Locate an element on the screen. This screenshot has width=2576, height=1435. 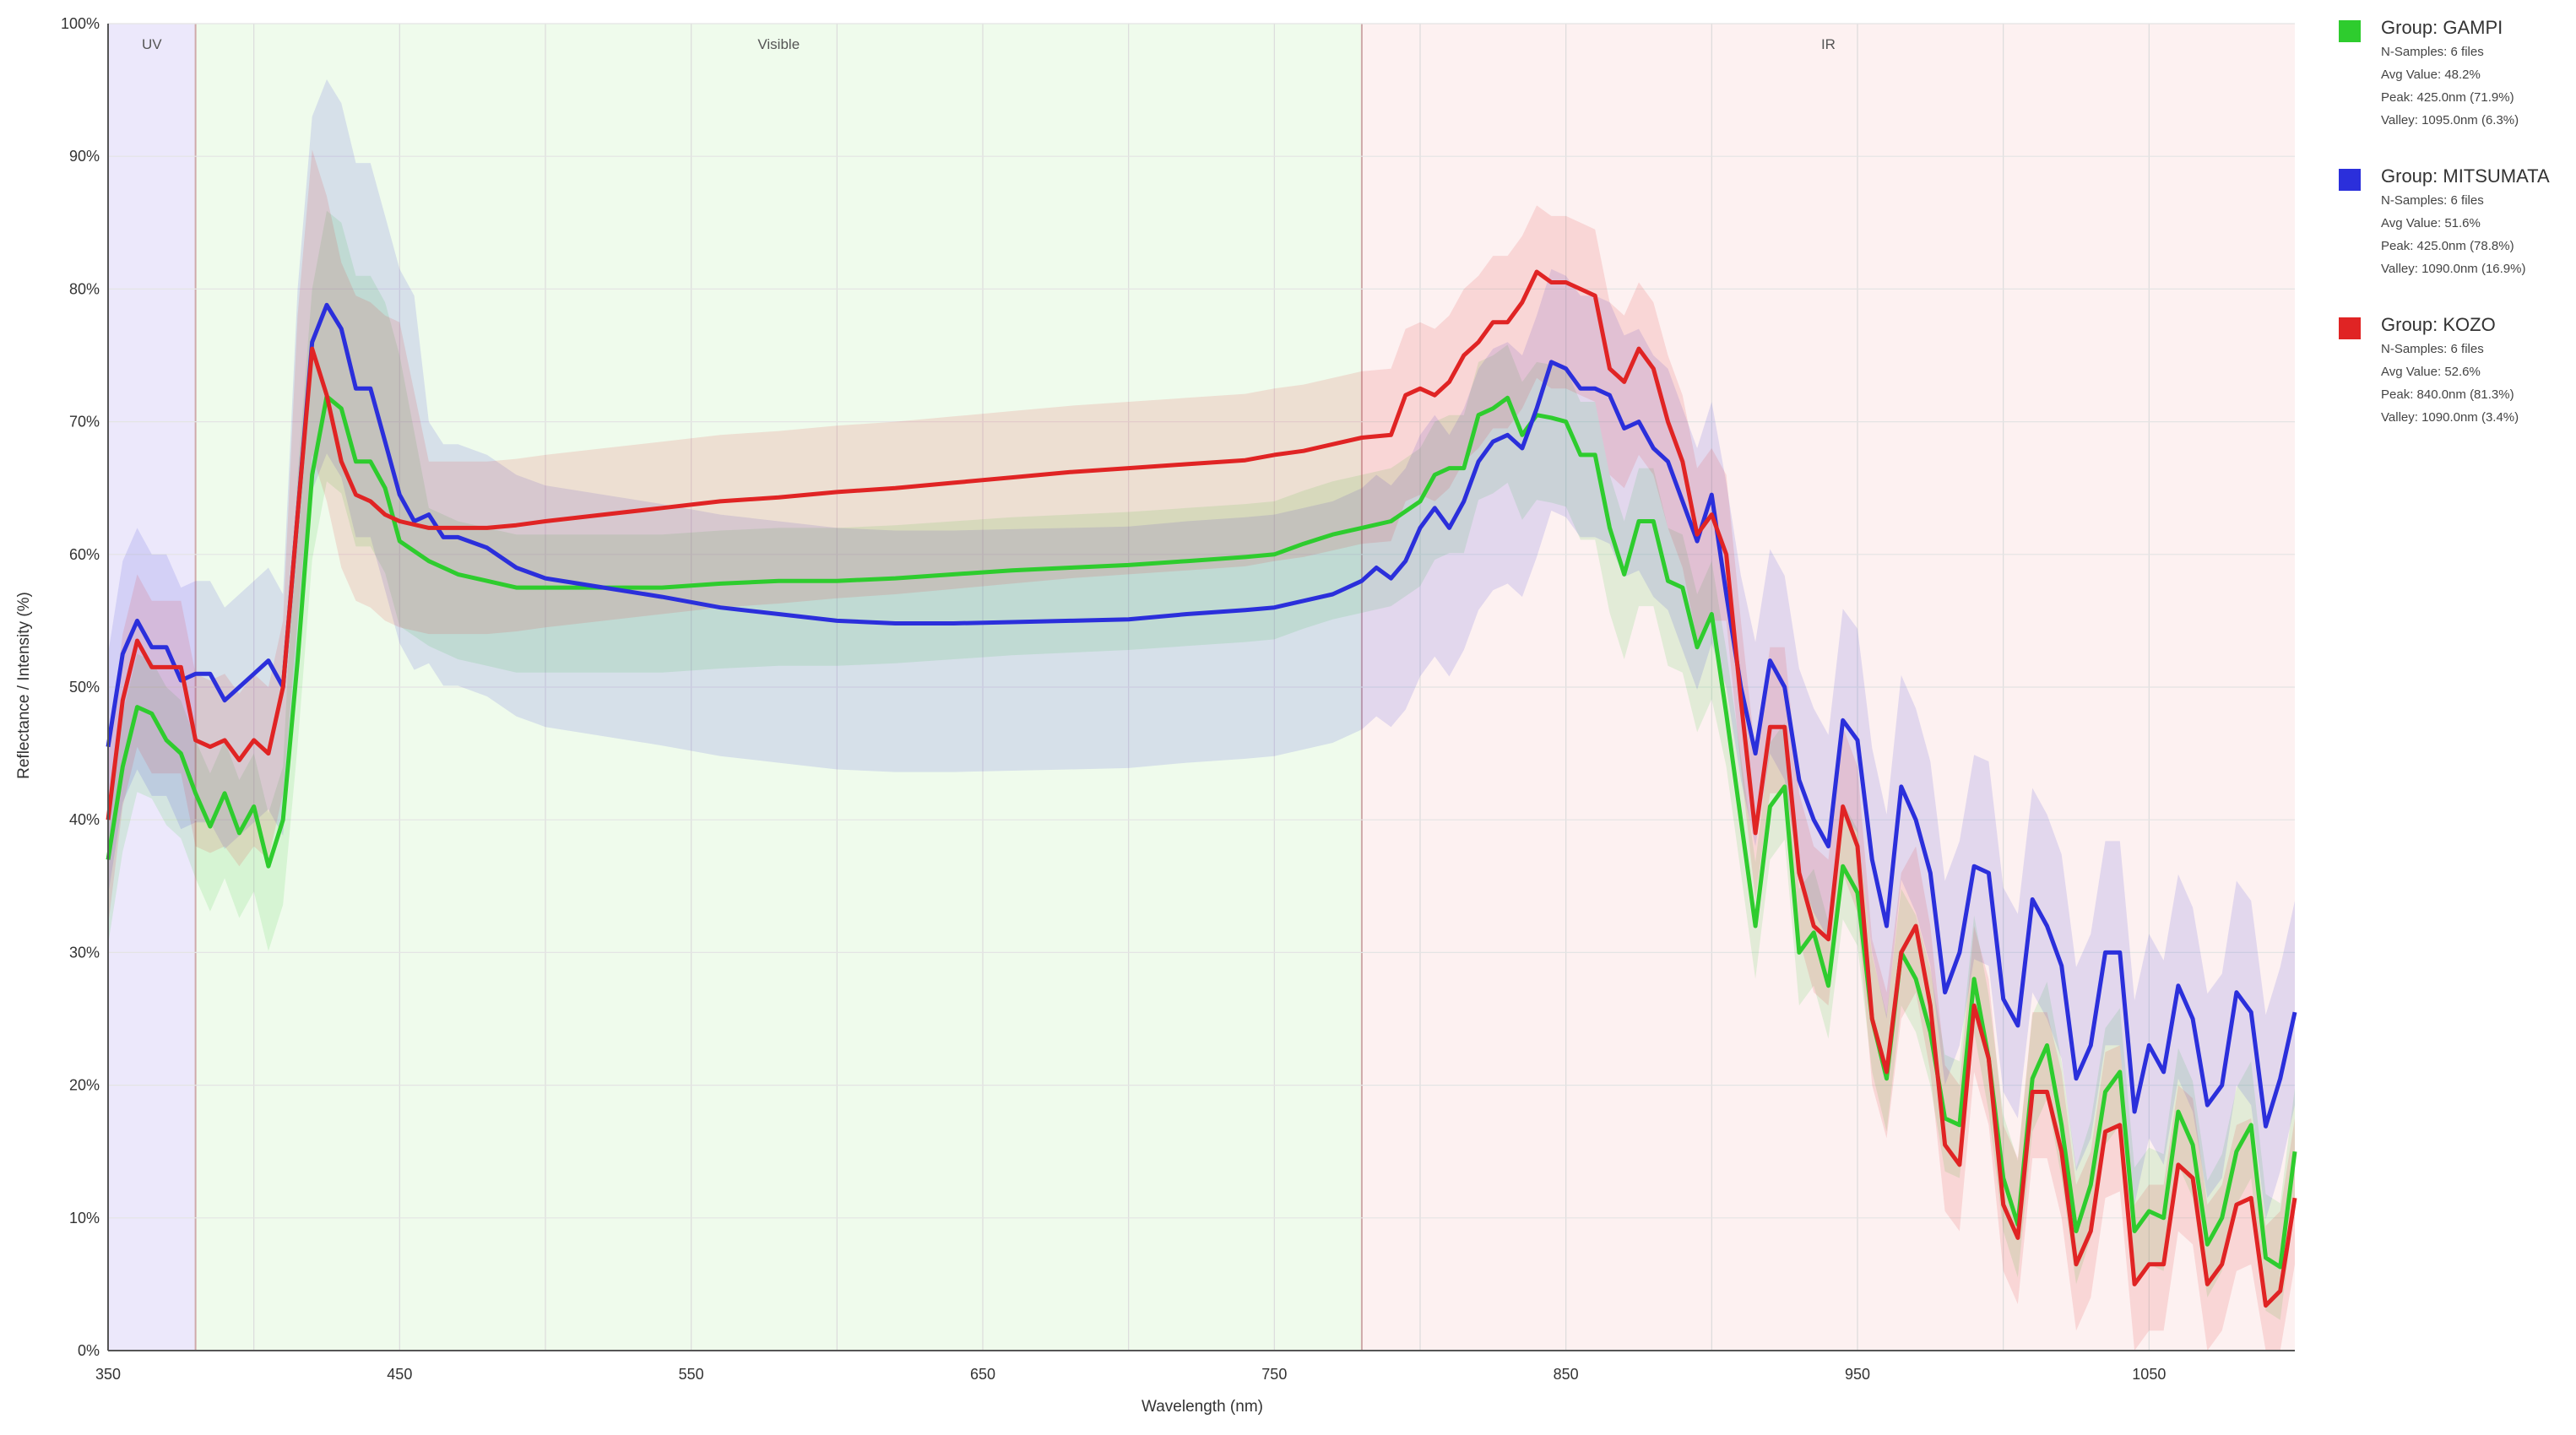
legend-stat-avg: Avg Value: 48.2% is located at coordinates (2431, 75).